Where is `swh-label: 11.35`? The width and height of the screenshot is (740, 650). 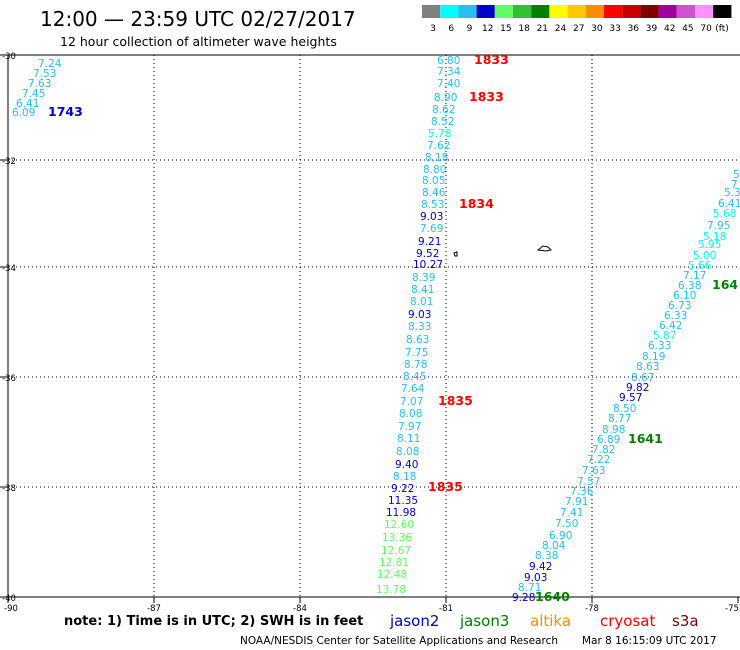
swh-label: 11.35 is located at coordinates (403, 501).